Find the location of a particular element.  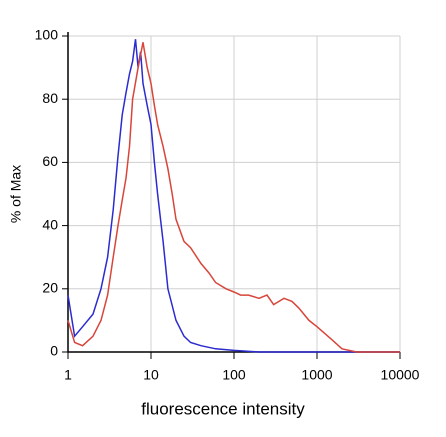

y-axis-label: % of Max is located at coordinates (16, 194).